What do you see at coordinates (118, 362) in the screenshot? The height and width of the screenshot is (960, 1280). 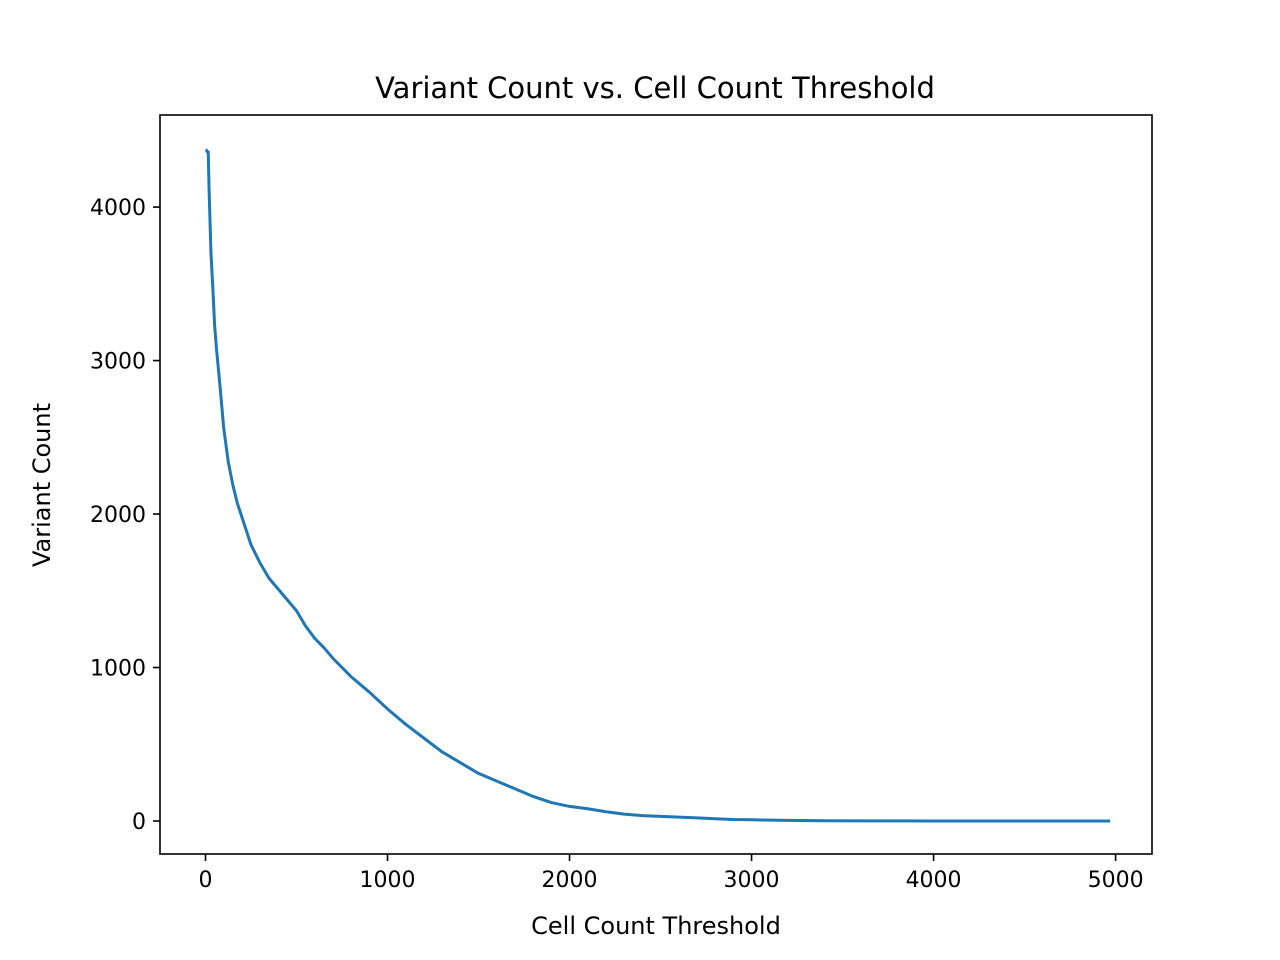 I see `y-tick-label: 3000` at bounding box center [118, 362].